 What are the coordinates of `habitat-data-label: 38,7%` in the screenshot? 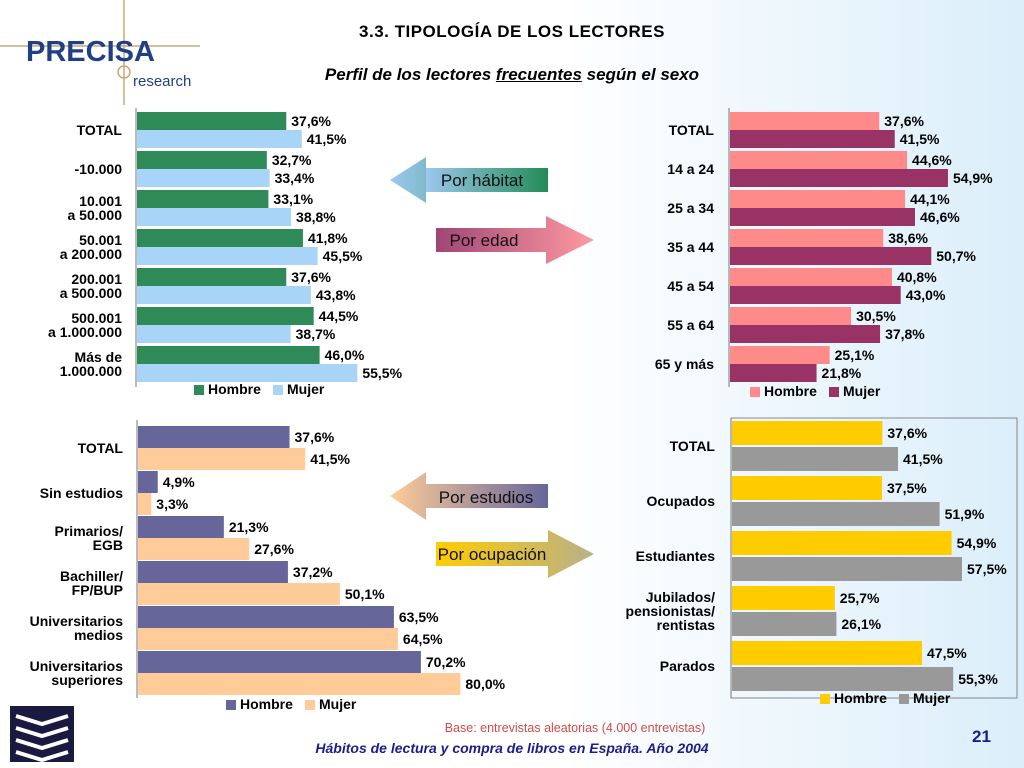 It's located at (316, 334).